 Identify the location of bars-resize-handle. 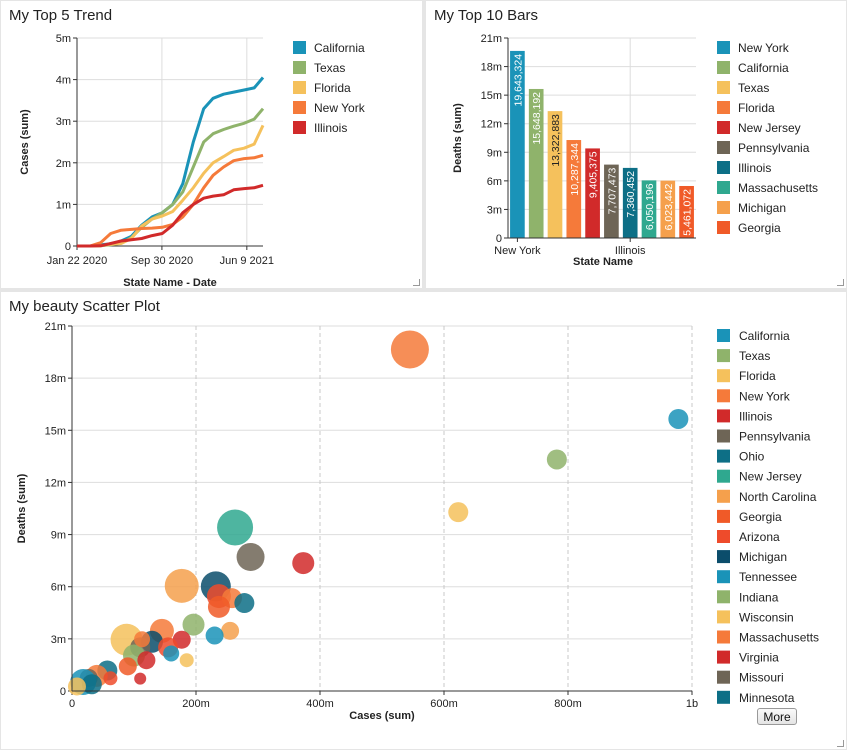
(840, 282).